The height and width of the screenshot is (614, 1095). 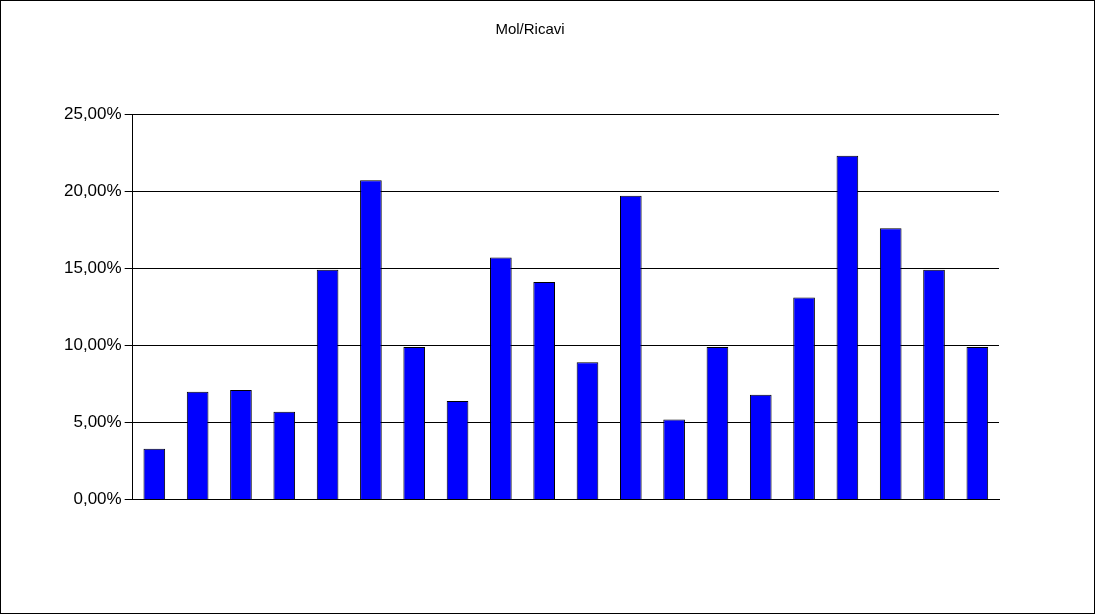 What do you see at coordinates (530, 29) in the screenshot?
I see `chart-title: Mol/Ricavi` at bounding box center [530, 29].